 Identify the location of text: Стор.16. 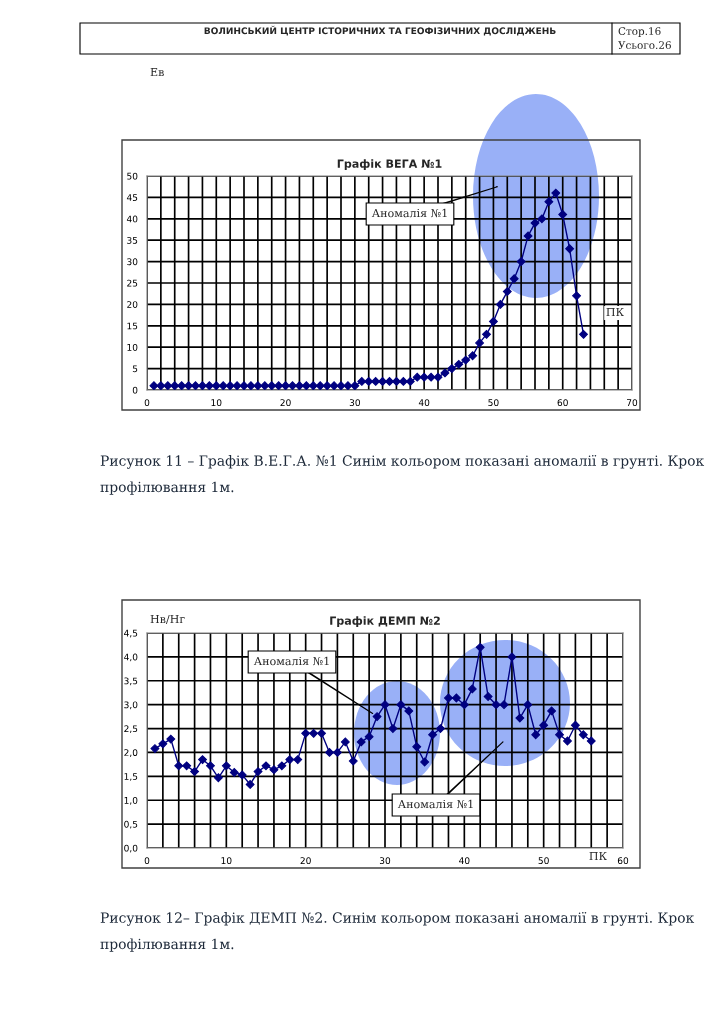
(639, 32).